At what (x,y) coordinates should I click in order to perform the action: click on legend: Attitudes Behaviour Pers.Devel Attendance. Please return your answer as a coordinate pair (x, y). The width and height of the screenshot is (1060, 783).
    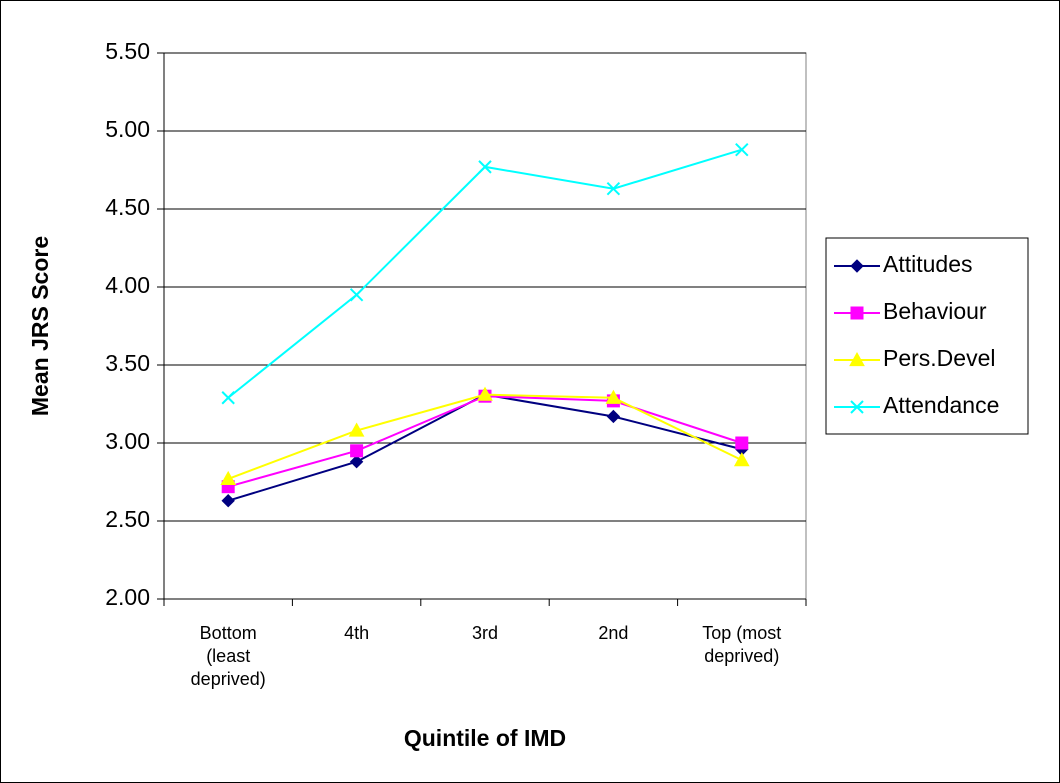
    Looking at the image, I should click on (927, 336).